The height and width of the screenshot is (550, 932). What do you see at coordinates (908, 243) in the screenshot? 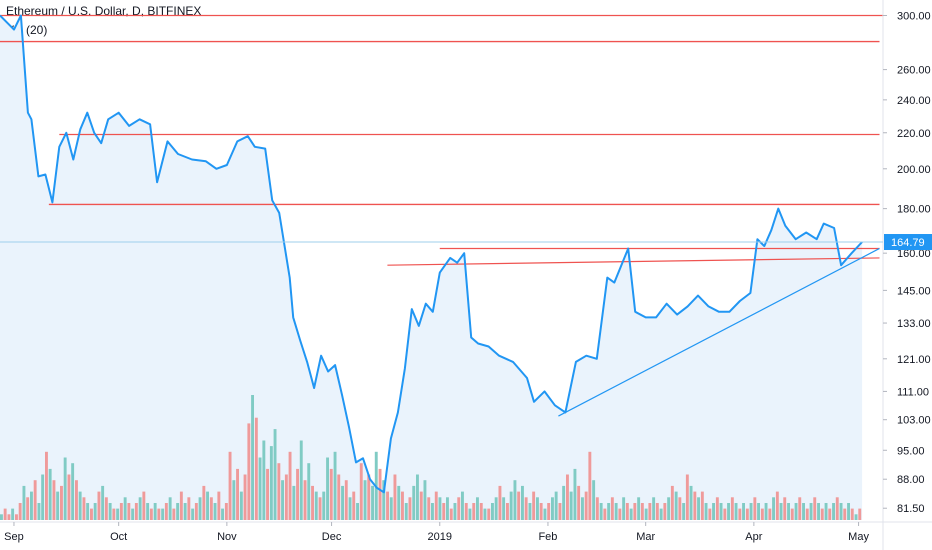
I see `last-price-label: 164.79` at bounding box center [908, 243].